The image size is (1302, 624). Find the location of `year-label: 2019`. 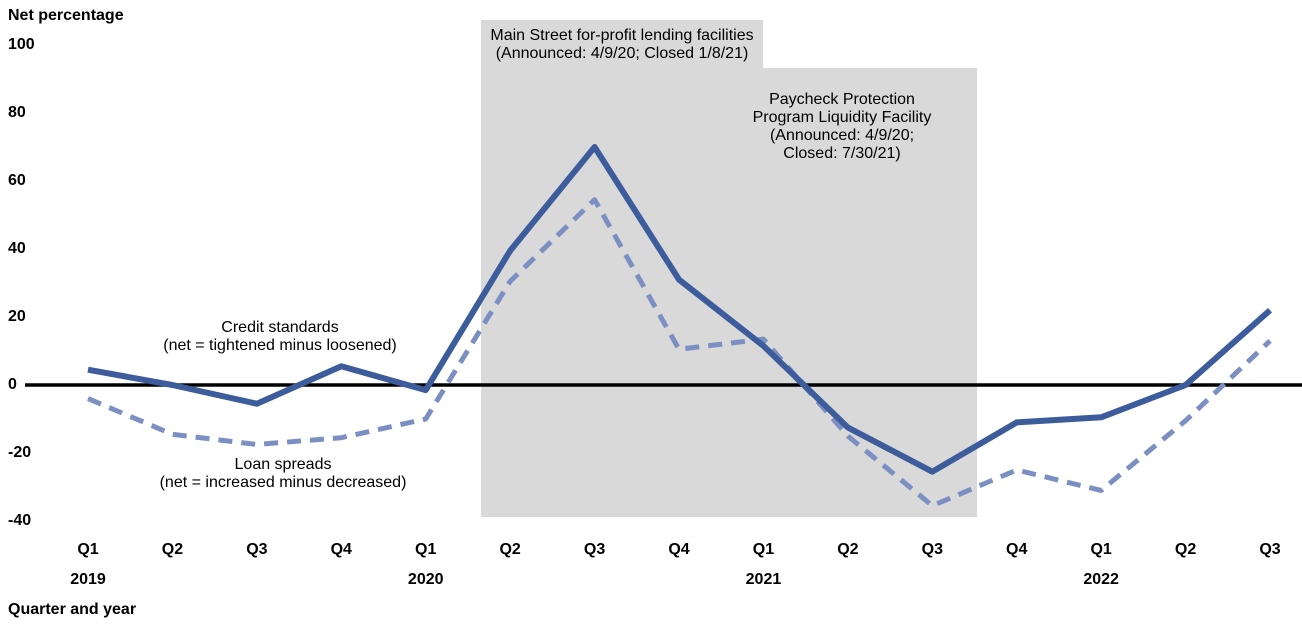

year-label: 2019 is located at coordinates (88, 579).